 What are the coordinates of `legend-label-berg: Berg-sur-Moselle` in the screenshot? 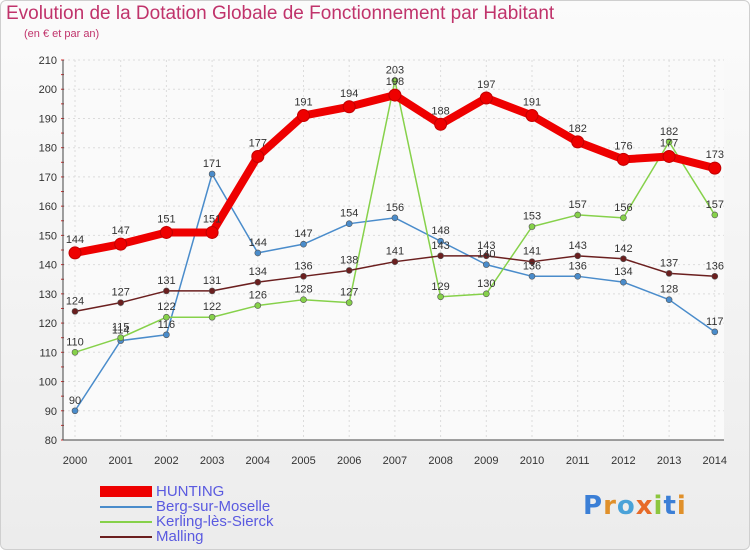 It's located at (213, 506).